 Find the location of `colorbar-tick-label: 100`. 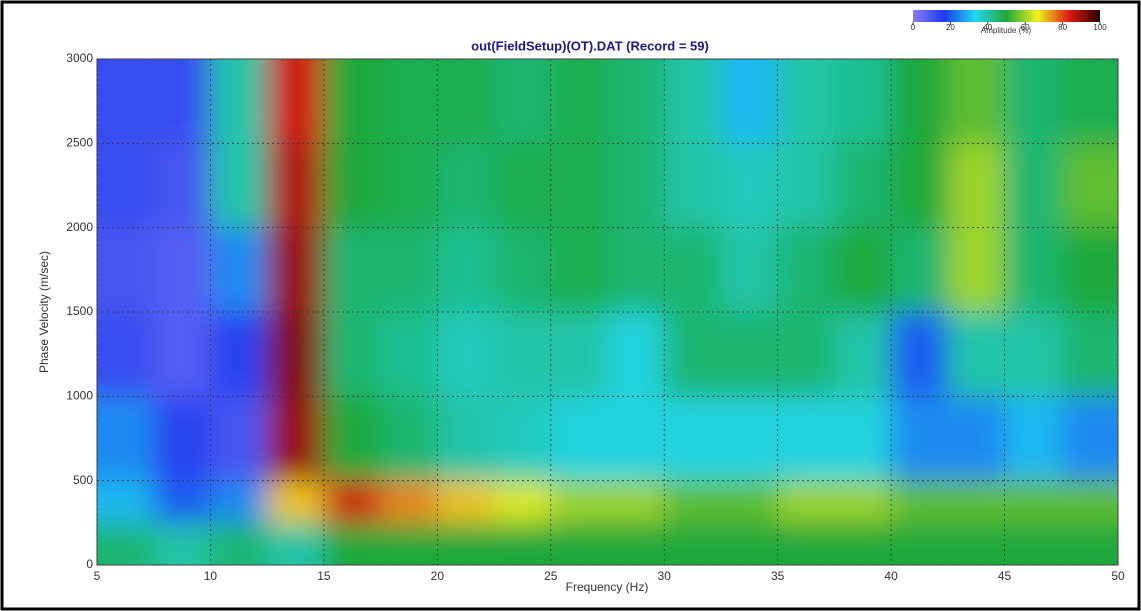

colorbar-tick-label: 100 is located at coordinates (1100, 27).